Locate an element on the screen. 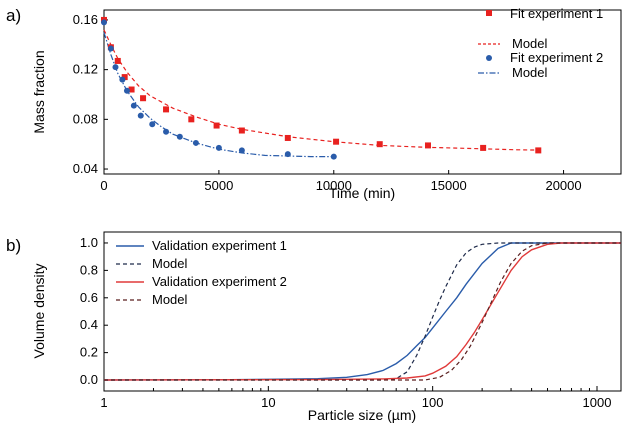 Image resolution: width=624 pixels, height=426 pixels. panel-a-x-tick-label: 10000 is located at coordinates (334, 185).